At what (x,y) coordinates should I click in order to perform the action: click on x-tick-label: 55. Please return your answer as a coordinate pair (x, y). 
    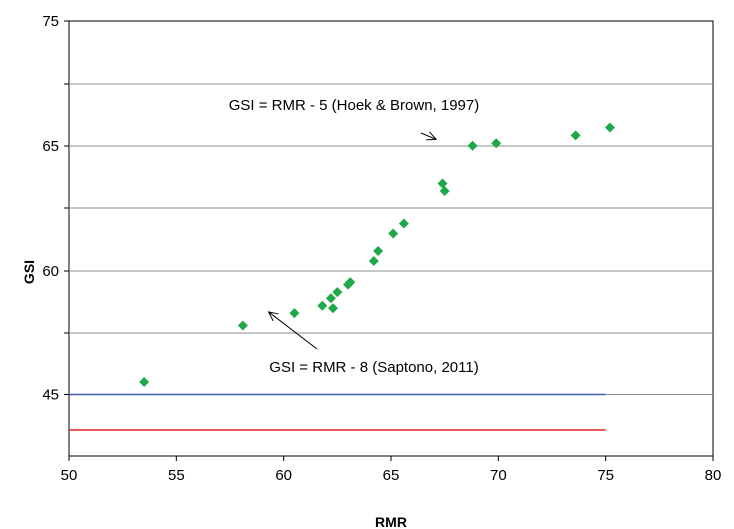
    Looking at the image, I should click on (176, 475).